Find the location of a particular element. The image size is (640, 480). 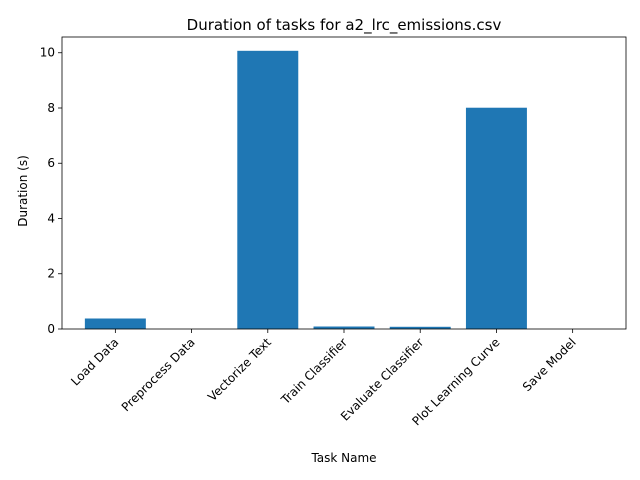

x-tick-label-2: Vectorize Text is located at coordinates (239, 369).